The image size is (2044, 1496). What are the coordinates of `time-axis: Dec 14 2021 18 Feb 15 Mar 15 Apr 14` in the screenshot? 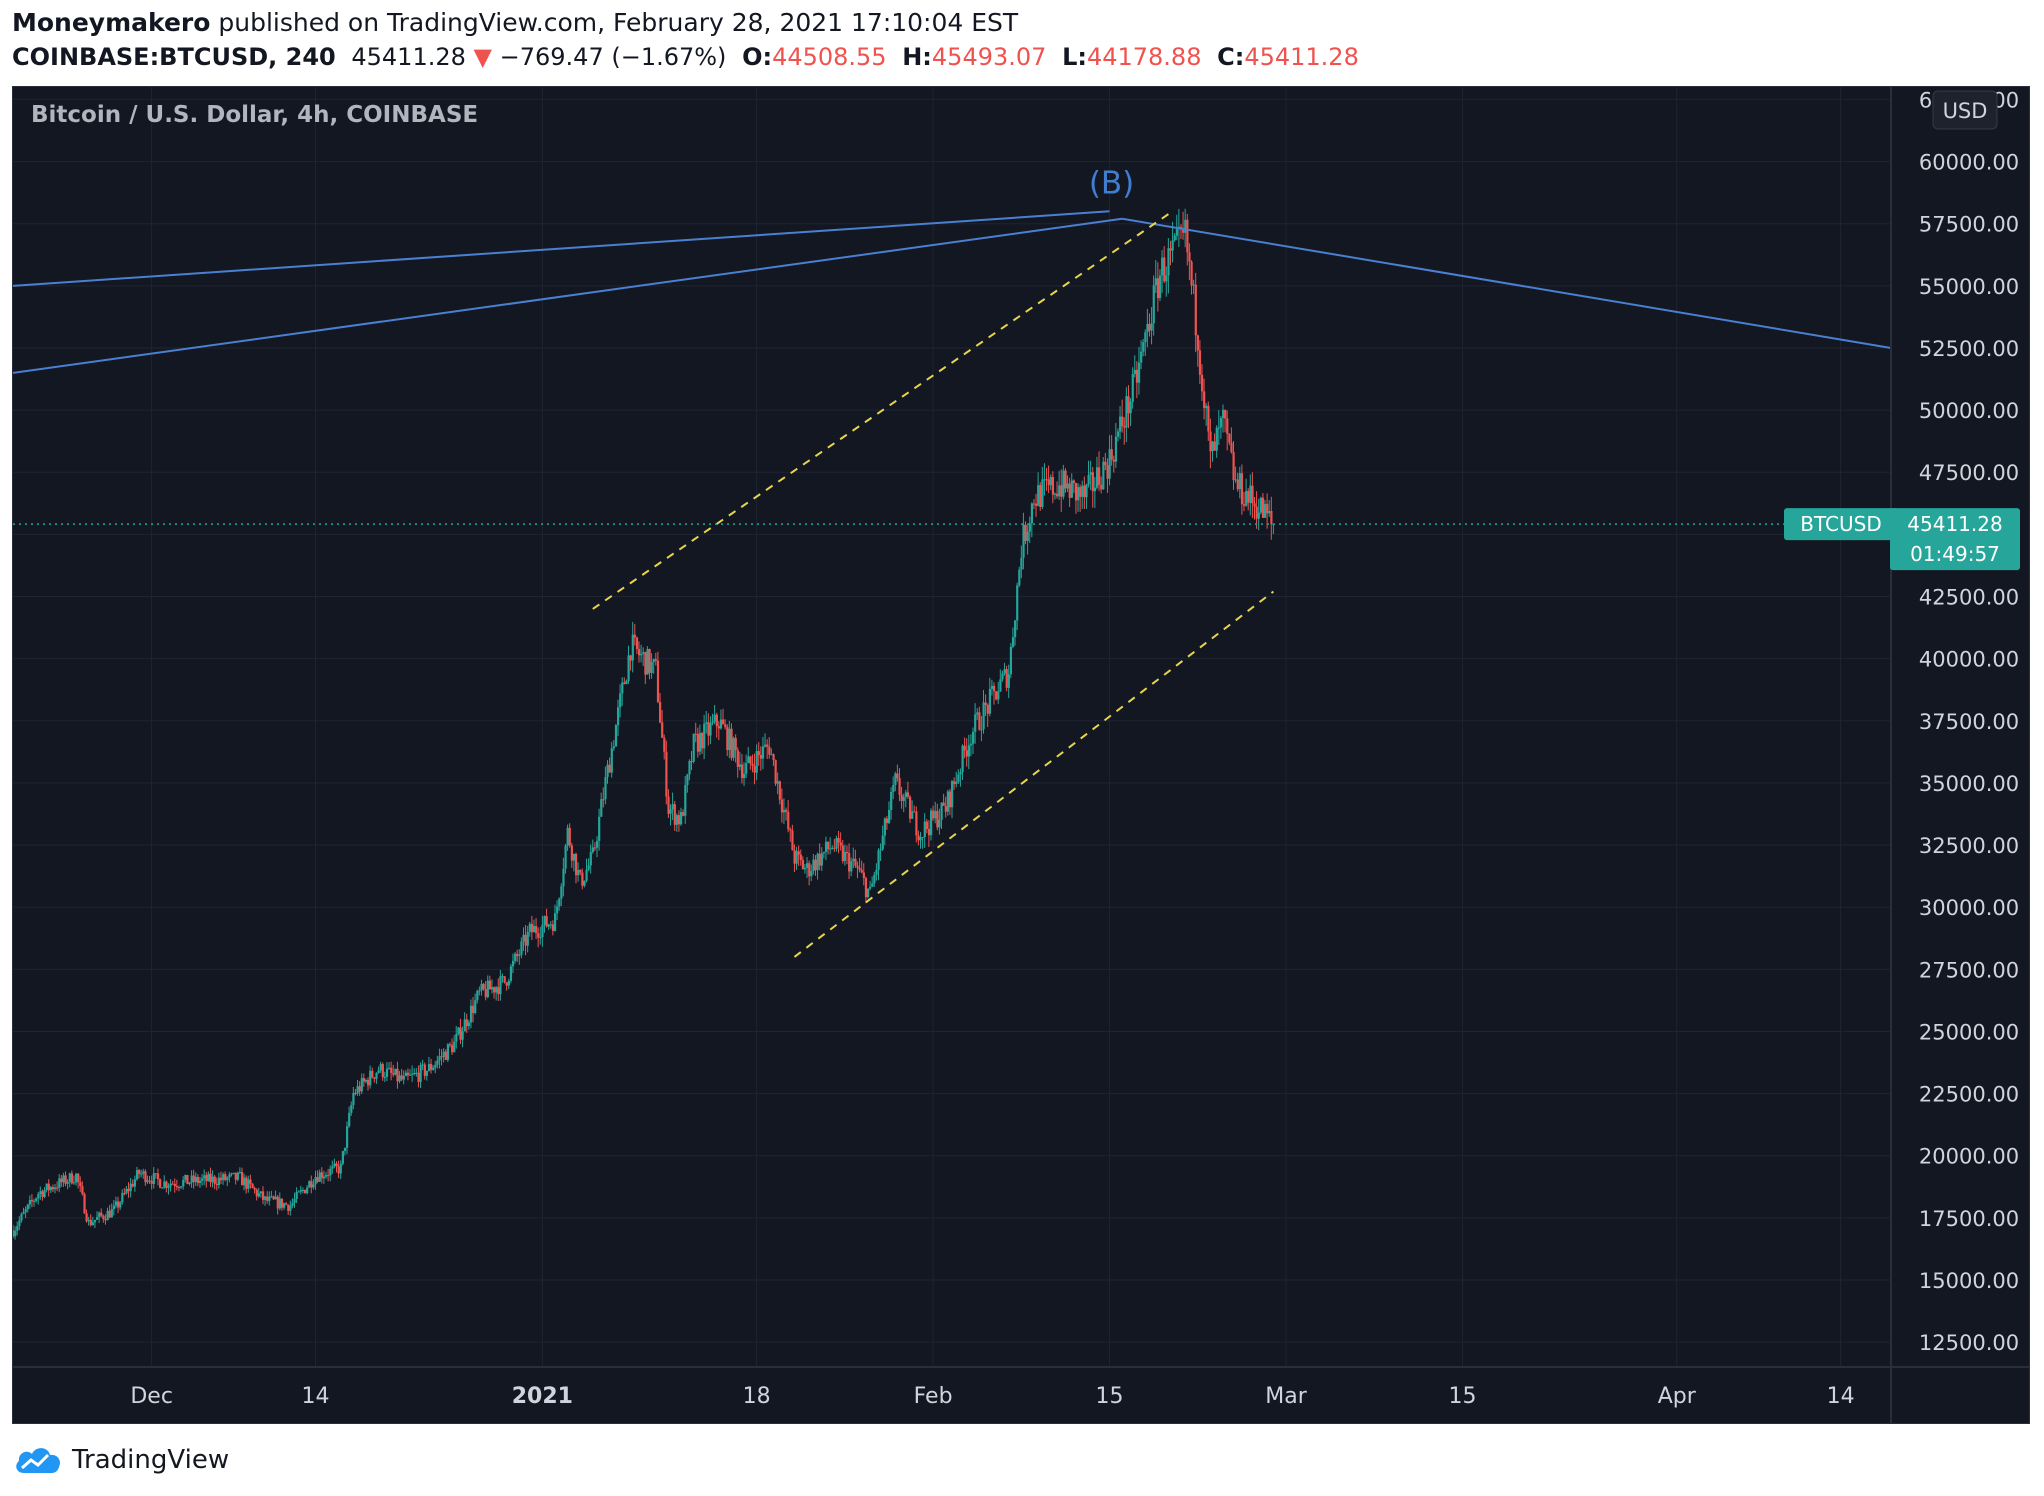 It's located at (1021, 1387).